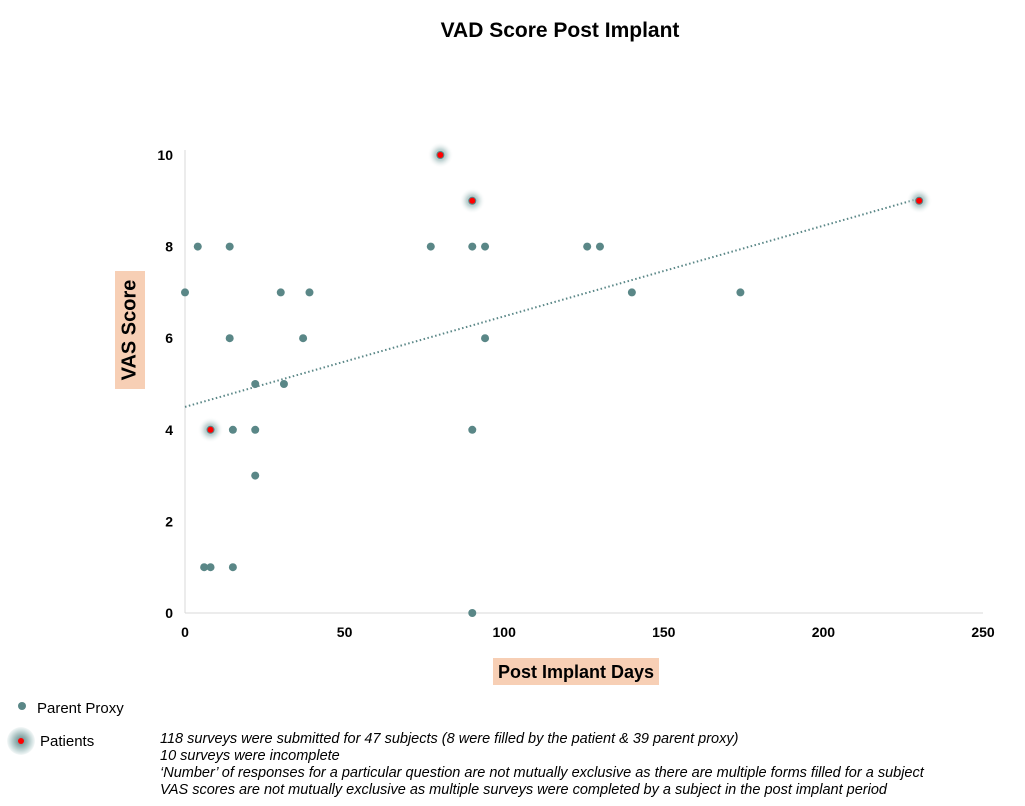  What do you see at coordinates (588, 632) in the screenshot?
I see `x-tick-labels: 0 50 100 150 200 250` at bounding box center [588, 632].